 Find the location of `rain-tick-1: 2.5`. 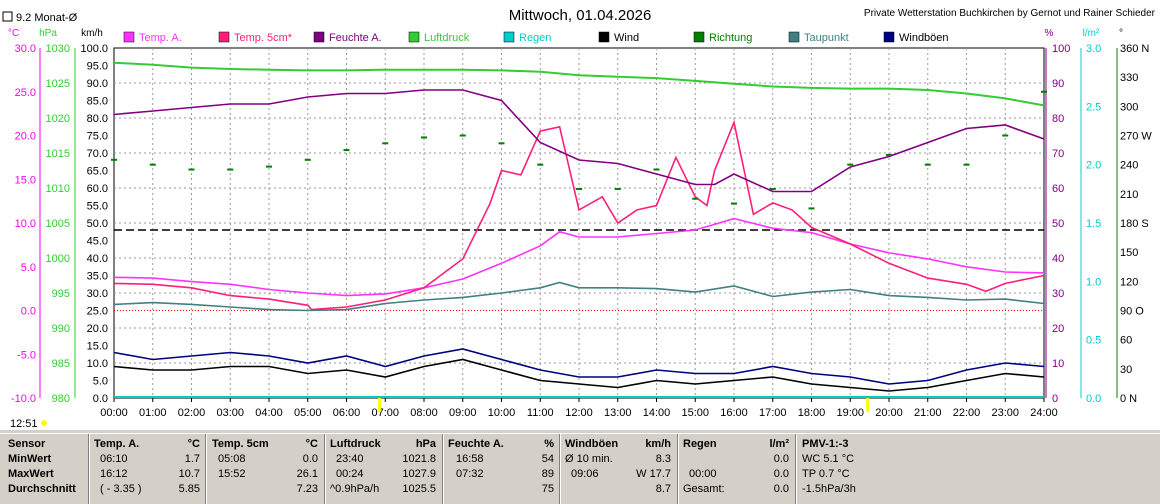

rain-tick-1: 2.5 is located at coordinates (1093, 107).